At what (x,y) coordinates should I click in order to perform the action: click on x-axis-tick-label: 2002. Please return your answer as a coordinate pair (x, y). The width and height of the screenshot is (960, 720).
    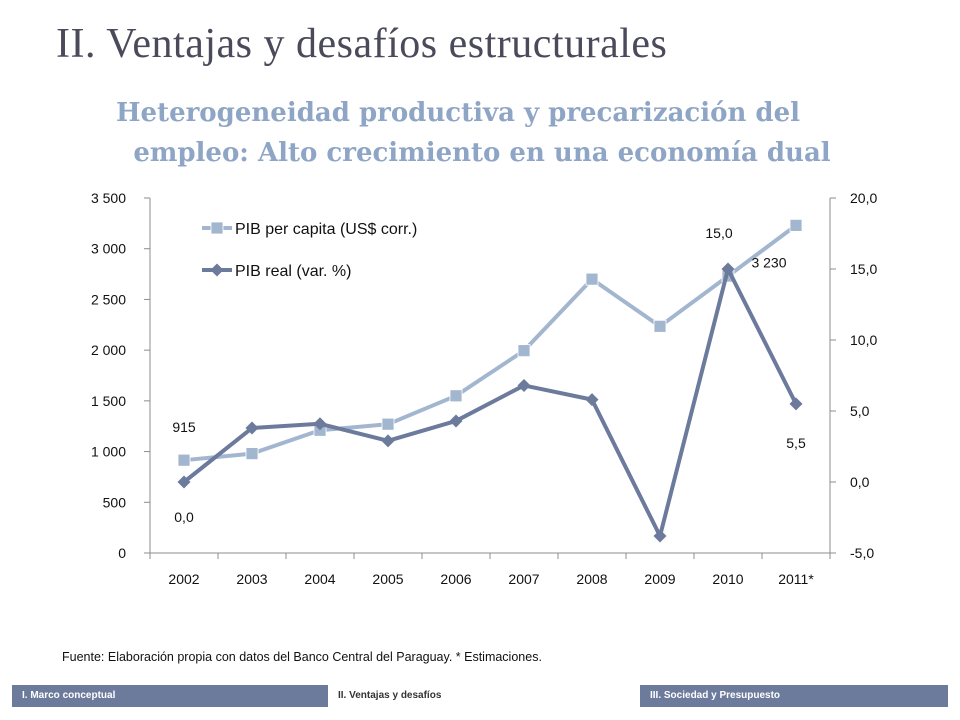
    Looking at the image, I should click on (183, 579).